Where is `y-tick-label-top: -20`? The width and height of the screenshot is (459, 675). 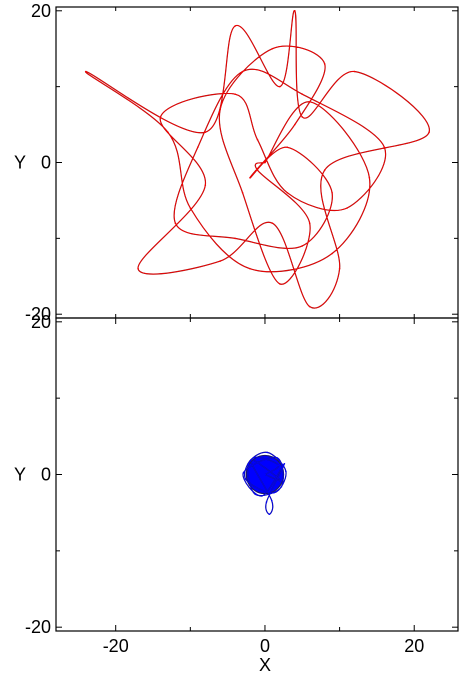
y-tick-label-top: -20 is located at coordinates (38, 314).